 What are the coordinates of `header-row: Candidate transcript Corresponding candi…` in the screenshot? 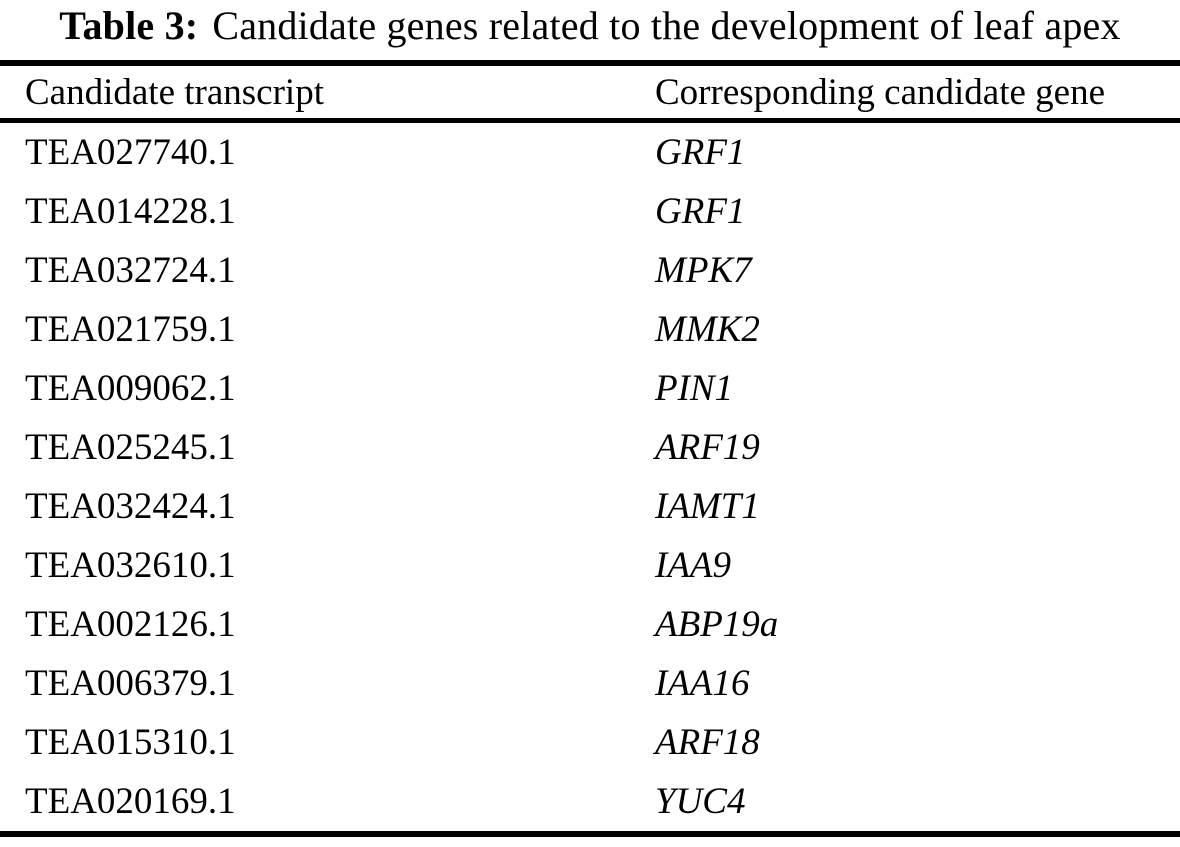 It's located at (590, 93).